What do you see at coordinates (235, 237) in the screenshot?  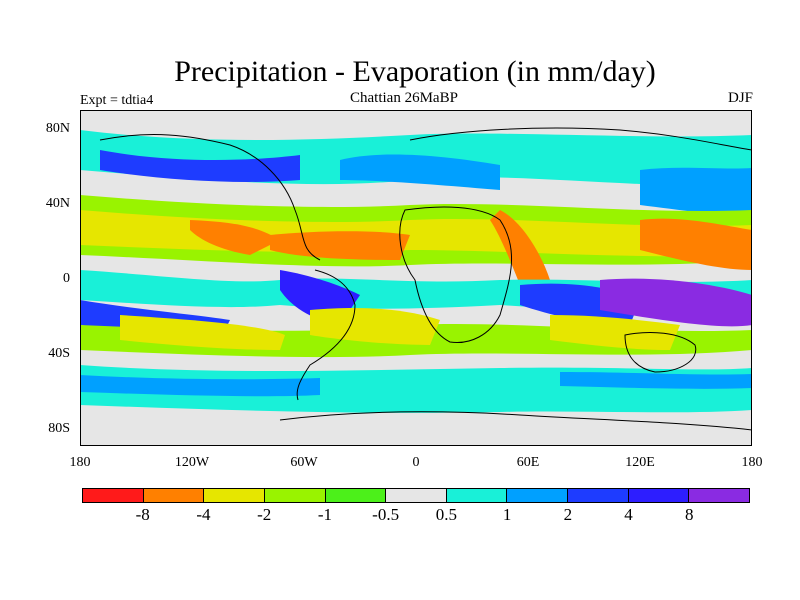 I see `field-pacific-orange` at bounding box center [235, 237].